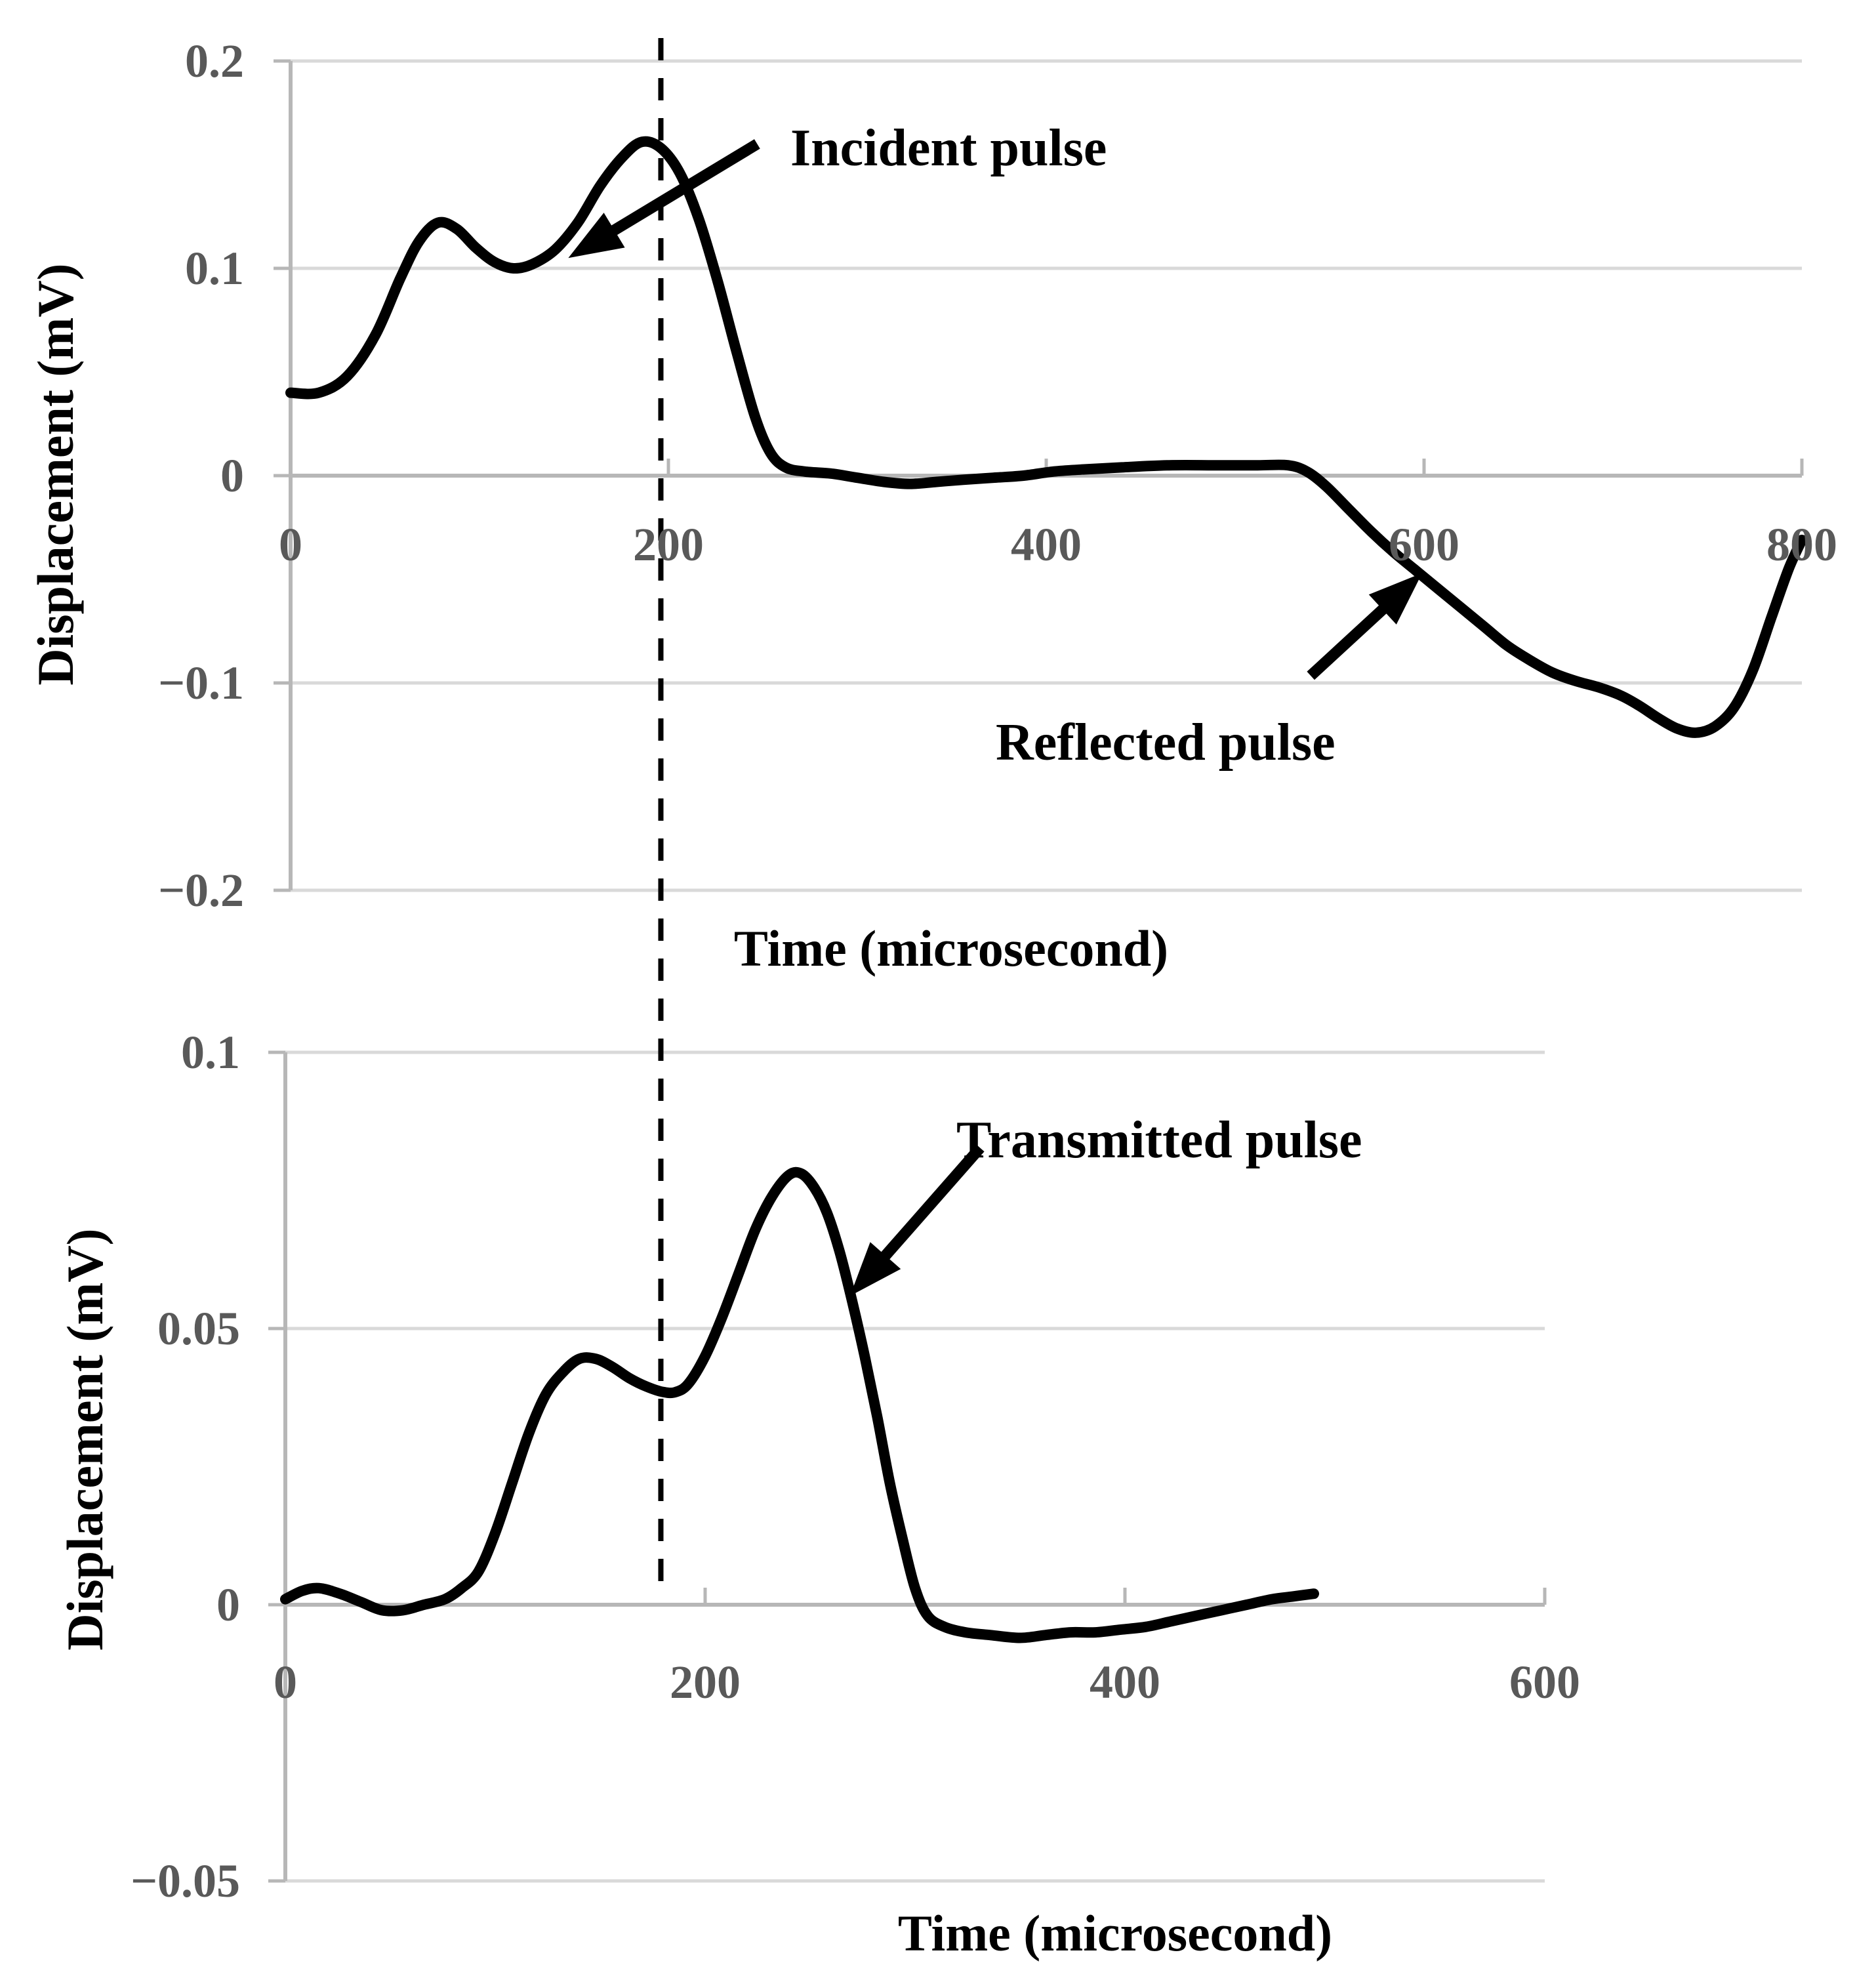  What do you see at coordinates (1046, 544) in the screenshot?
I see `top-chart-x-tick-label: 400` at bounding box center [1046, 544].